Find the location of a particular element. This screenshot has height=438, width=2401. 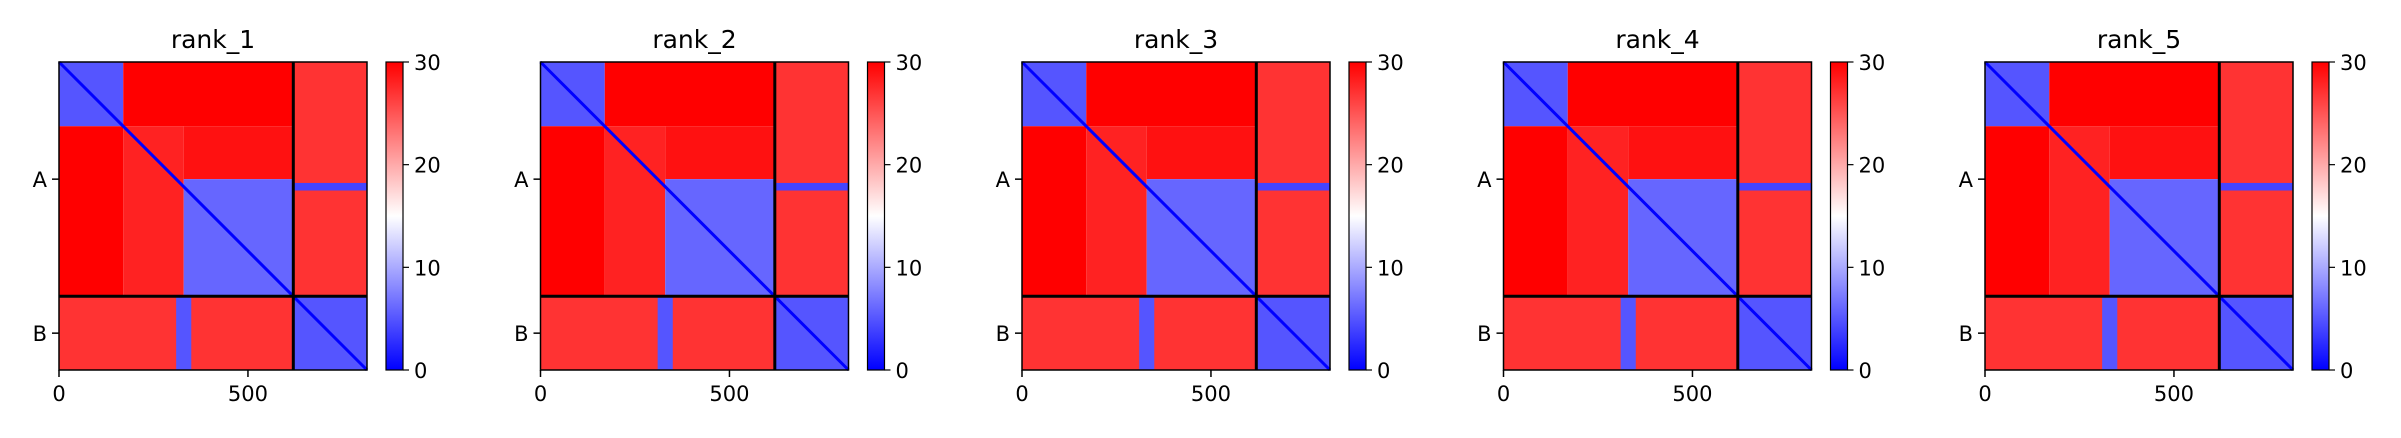

panel-title: rank_1 is located at coordinates (213, 39).